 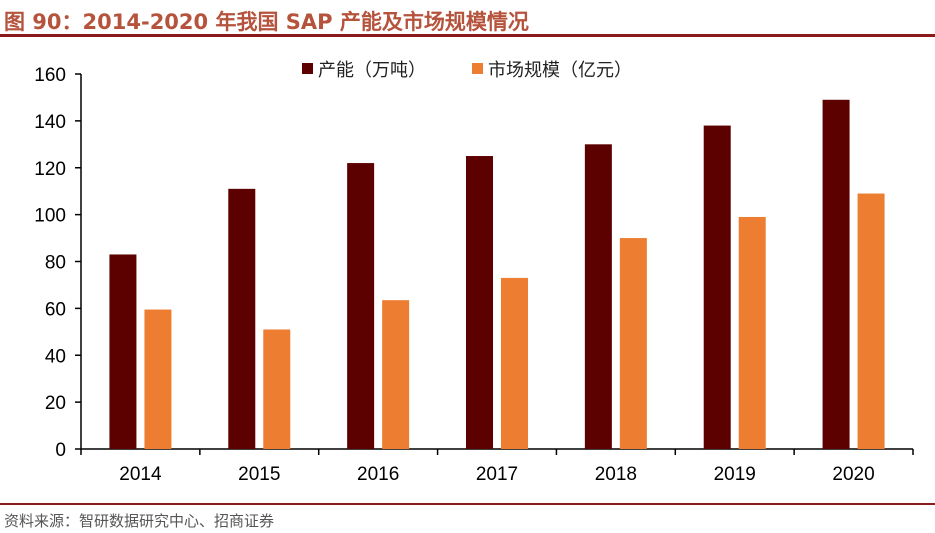 I want to click on x-tick-label: 2020, so click(x=853, y=474).